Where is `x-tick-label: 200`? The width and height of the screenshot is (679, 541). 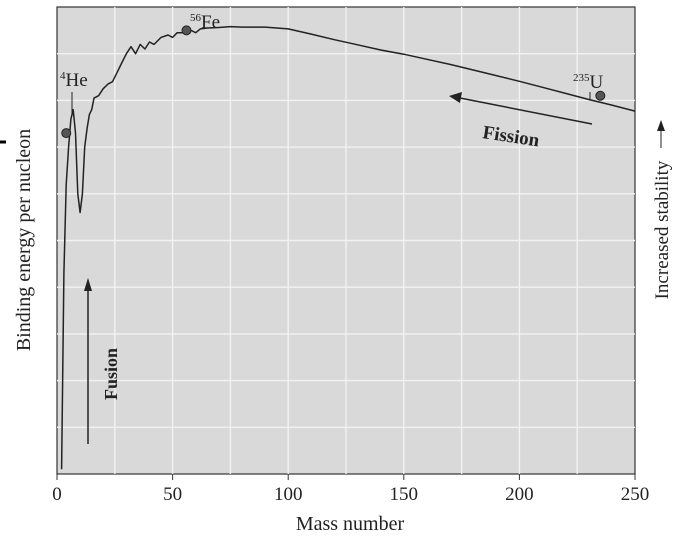
x-tick-label: 200 is located at coordinates (519, 494).